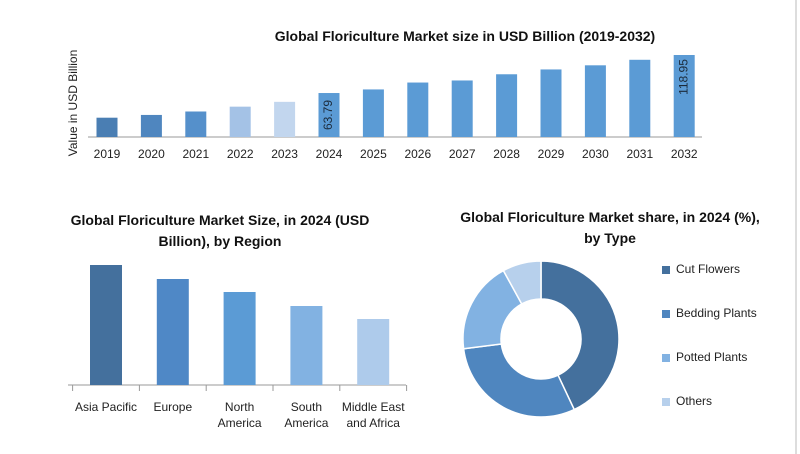 The width and height of the screenshot is (800, 454). What do you see at coordinates (506, 154) in the screenshot?
I see `x-tick-label: 2028` at bounding box center [506, 154].